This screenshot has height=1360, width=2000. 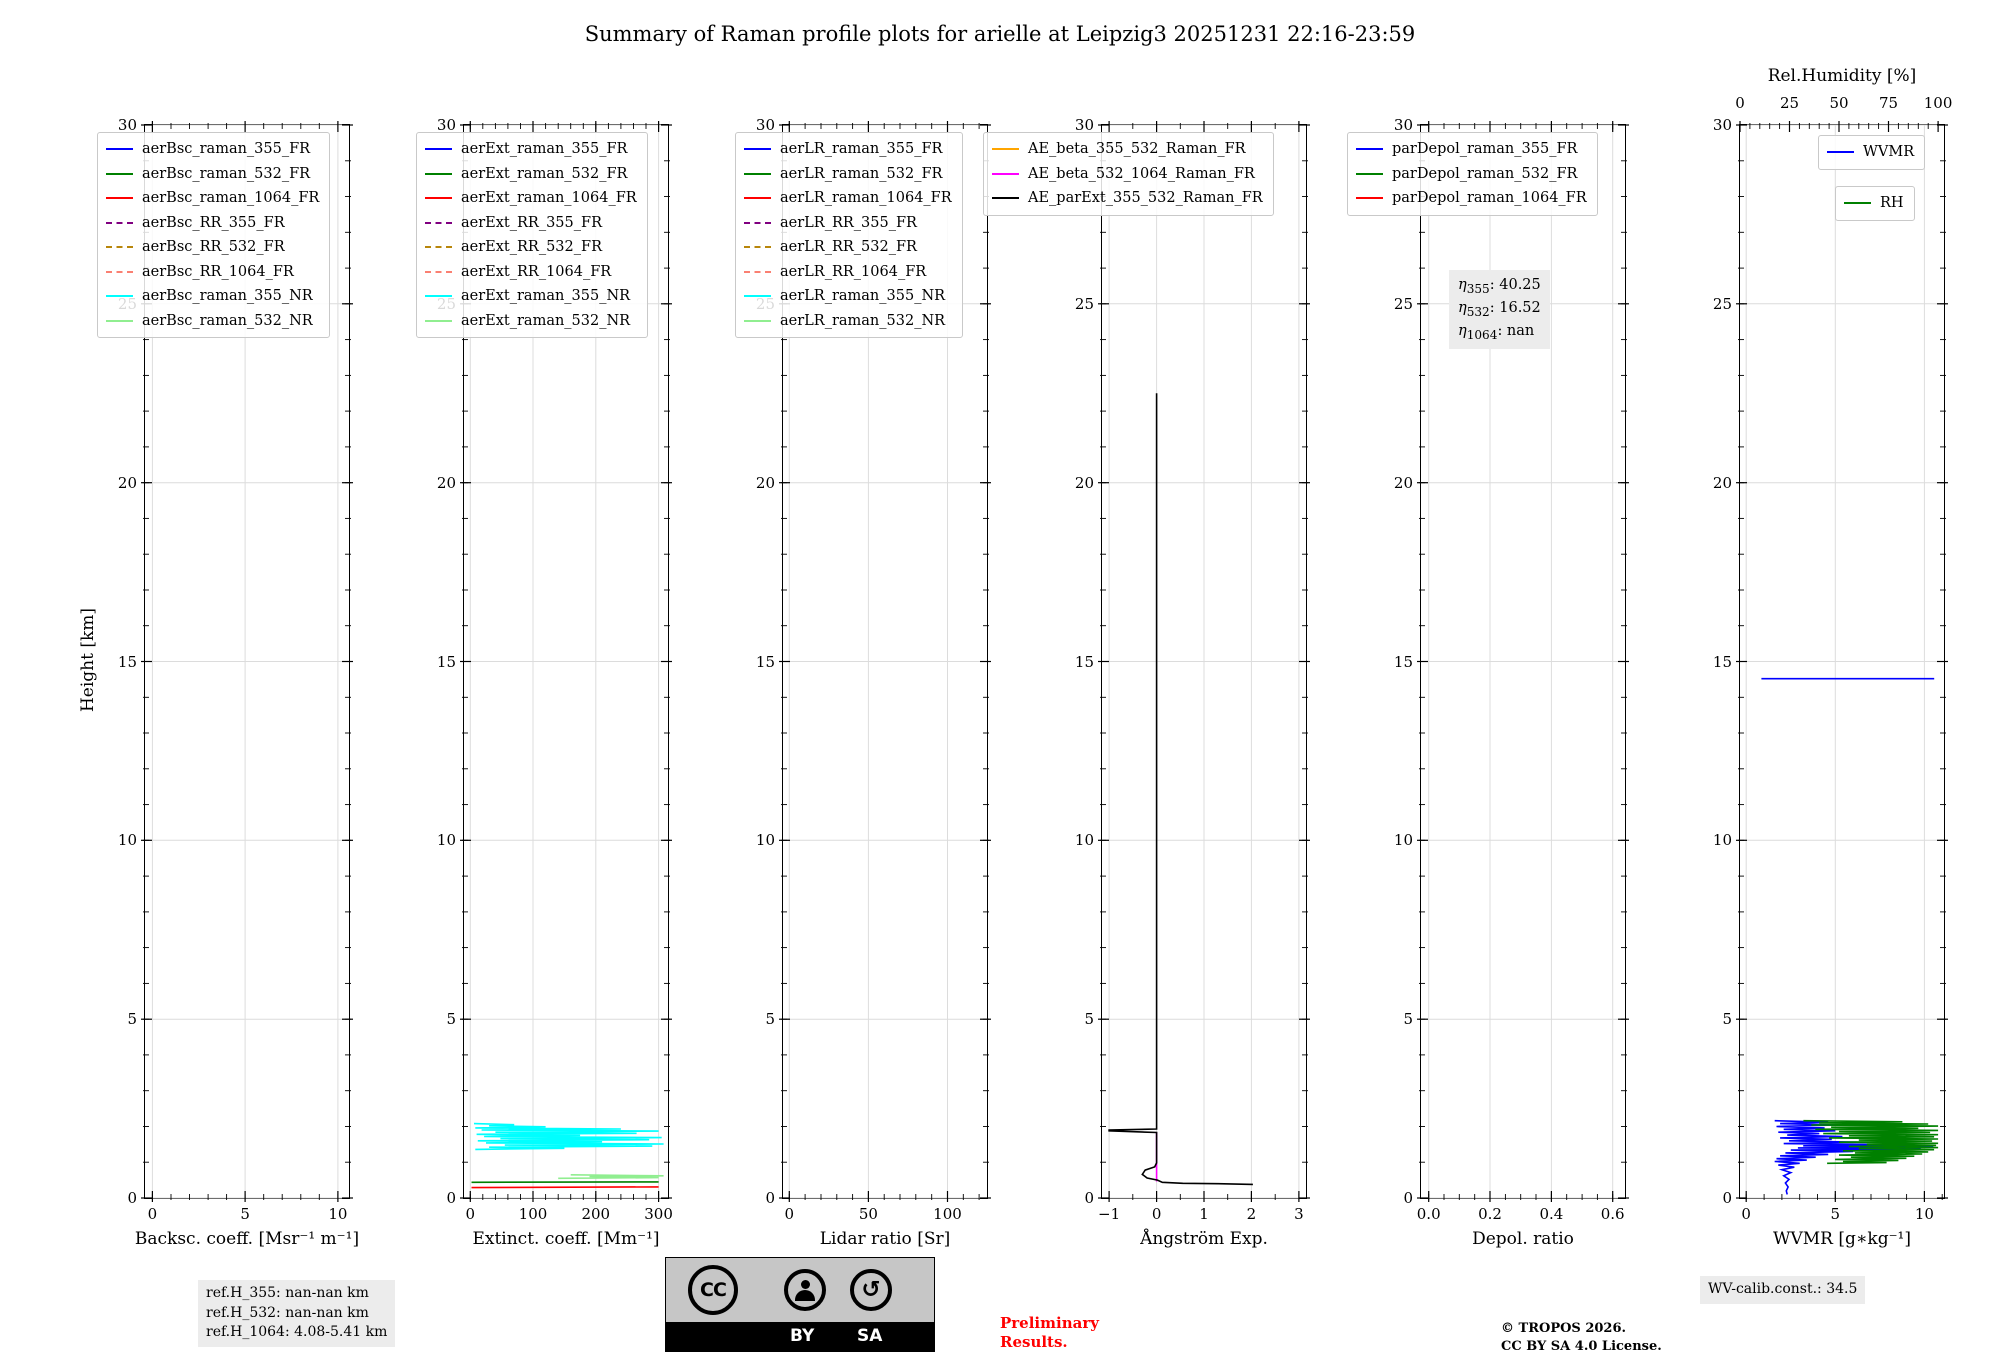 What do you see at coordinates (544, 149) in the screenshot?
I see `legend-item-label: aerExt_raman_355_FR` at bounding box center [544, 149].